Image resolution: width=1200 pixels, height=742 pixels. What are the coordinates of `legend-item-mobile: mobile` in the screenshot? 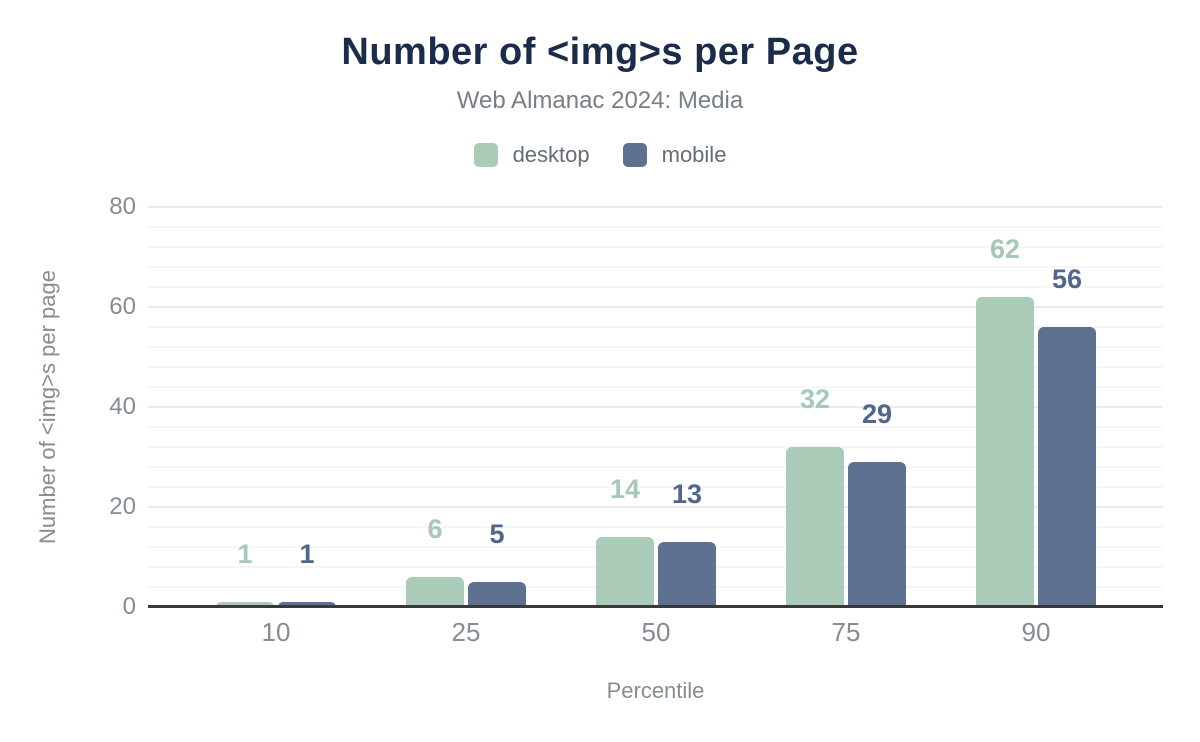 It's located at (674, 154).